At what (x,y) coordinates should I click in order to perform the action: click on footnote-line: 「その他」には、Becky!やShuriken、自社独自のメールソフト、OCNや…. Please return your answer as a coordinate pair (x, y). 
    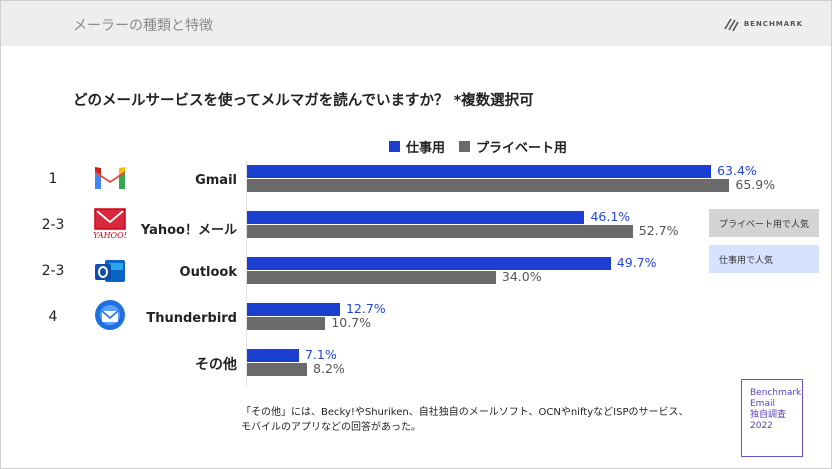
    Looking at the image, I should click on (465, 412).